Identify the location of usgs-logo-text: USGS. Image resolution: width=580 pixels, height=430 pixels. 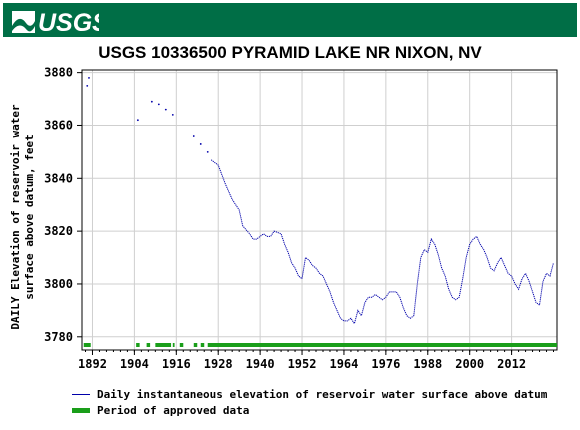
(68, 22).